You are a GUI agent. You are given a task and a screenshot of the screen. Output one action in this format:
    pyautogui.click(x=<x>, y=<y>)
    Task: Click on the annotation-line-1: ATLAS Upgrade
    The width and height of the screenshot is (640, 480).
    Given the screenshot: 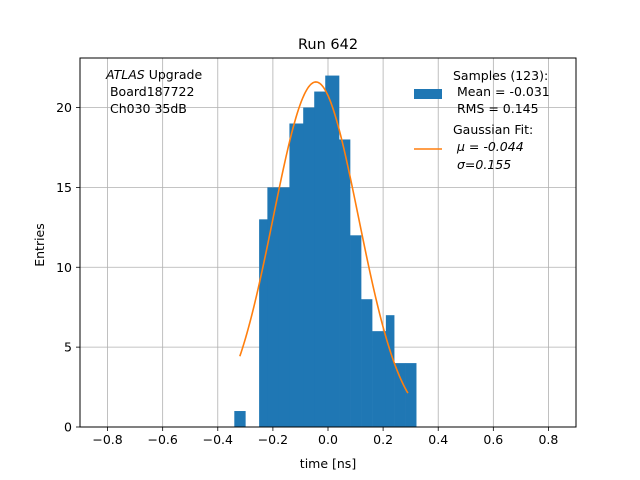 What is the action you would take?
    pyautogui.click(x=153, y=74)
    